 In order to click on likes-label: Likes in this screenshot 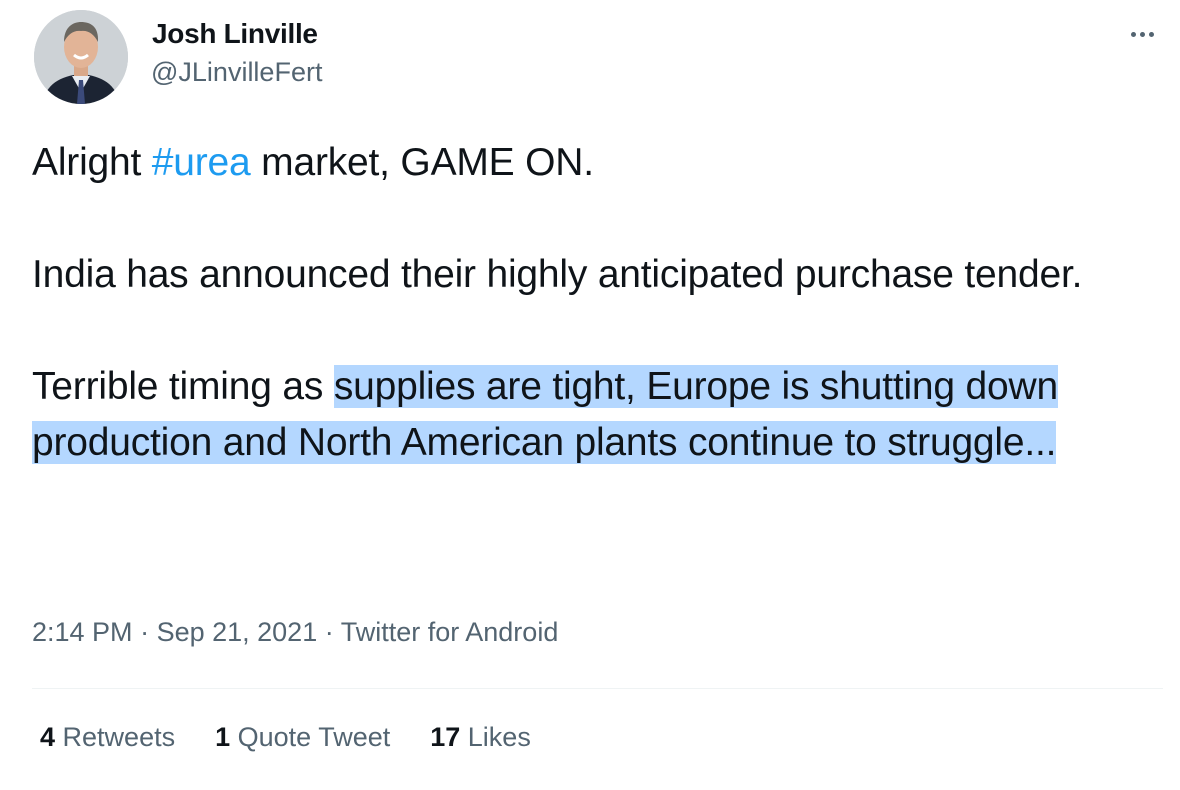, I will do `click(495, 737)`.